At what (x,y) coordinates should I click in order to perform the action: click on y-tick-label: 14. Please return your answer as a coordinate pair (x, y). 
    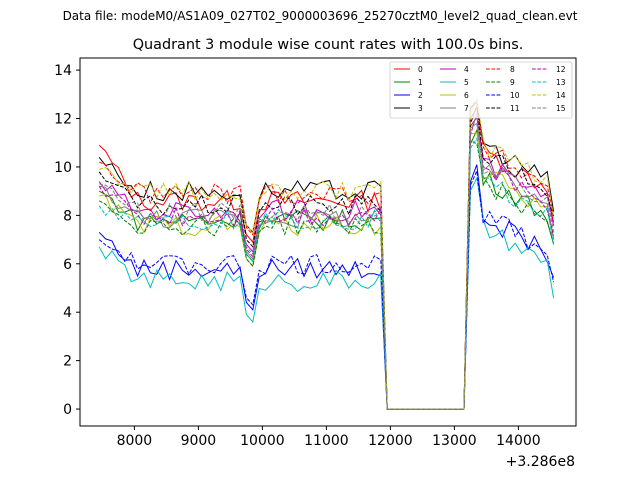
    Looking at the image, I should click on (63, 71).